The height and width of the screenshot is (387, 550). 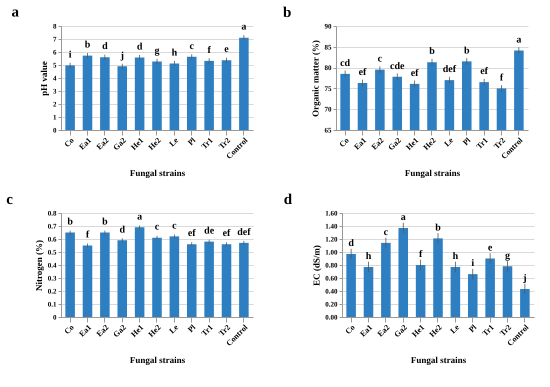 I want to click on annotation: de, so click(x=209, y=231).